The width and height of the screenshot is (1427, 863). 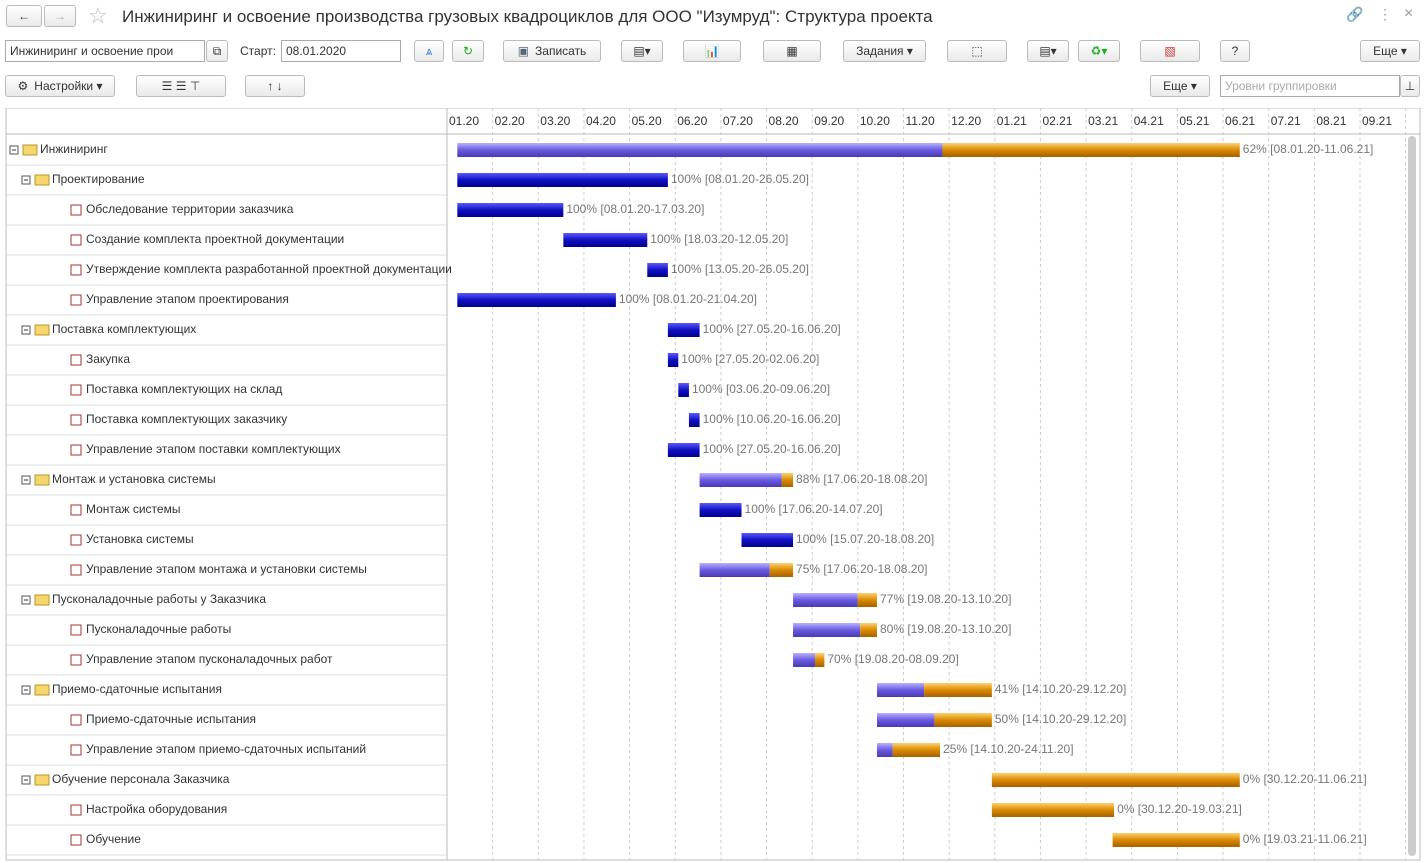 I want to click on view-buttons: ☰ ☰ ⊤, so click(x=181, y=86).